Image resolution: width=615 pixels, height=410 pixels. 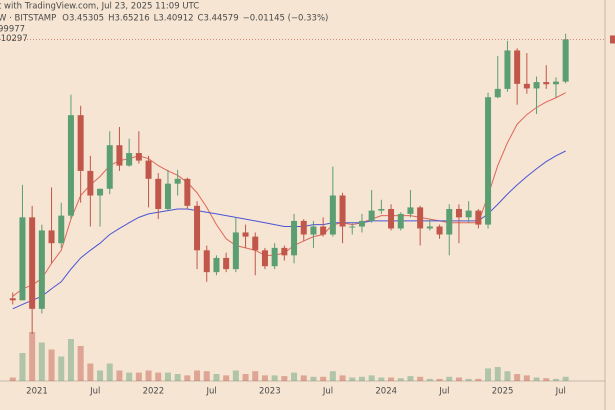 I want to click on last-price-marker, so click(x=612, y=39).